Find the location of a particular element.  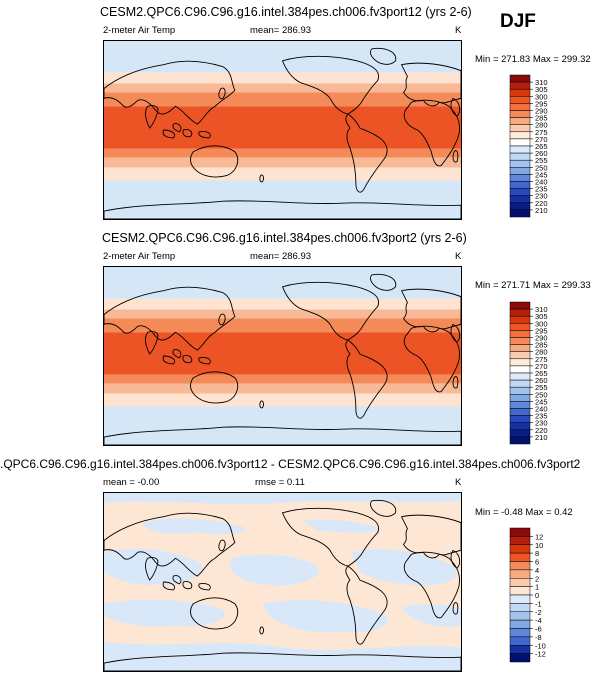

panel-3-colorbar: 12 10 8 6 4 2 1 0 -1 -2 -4 -6 -8 -10 -12 is located at coordinates (527, 600).